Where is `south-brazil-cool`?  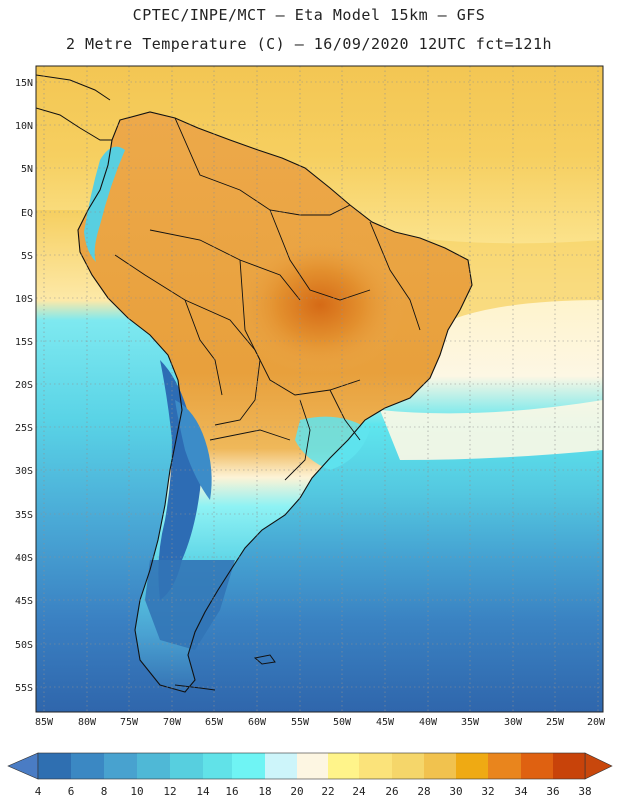 south-brazil-cool is located at coordinates (332, 443).